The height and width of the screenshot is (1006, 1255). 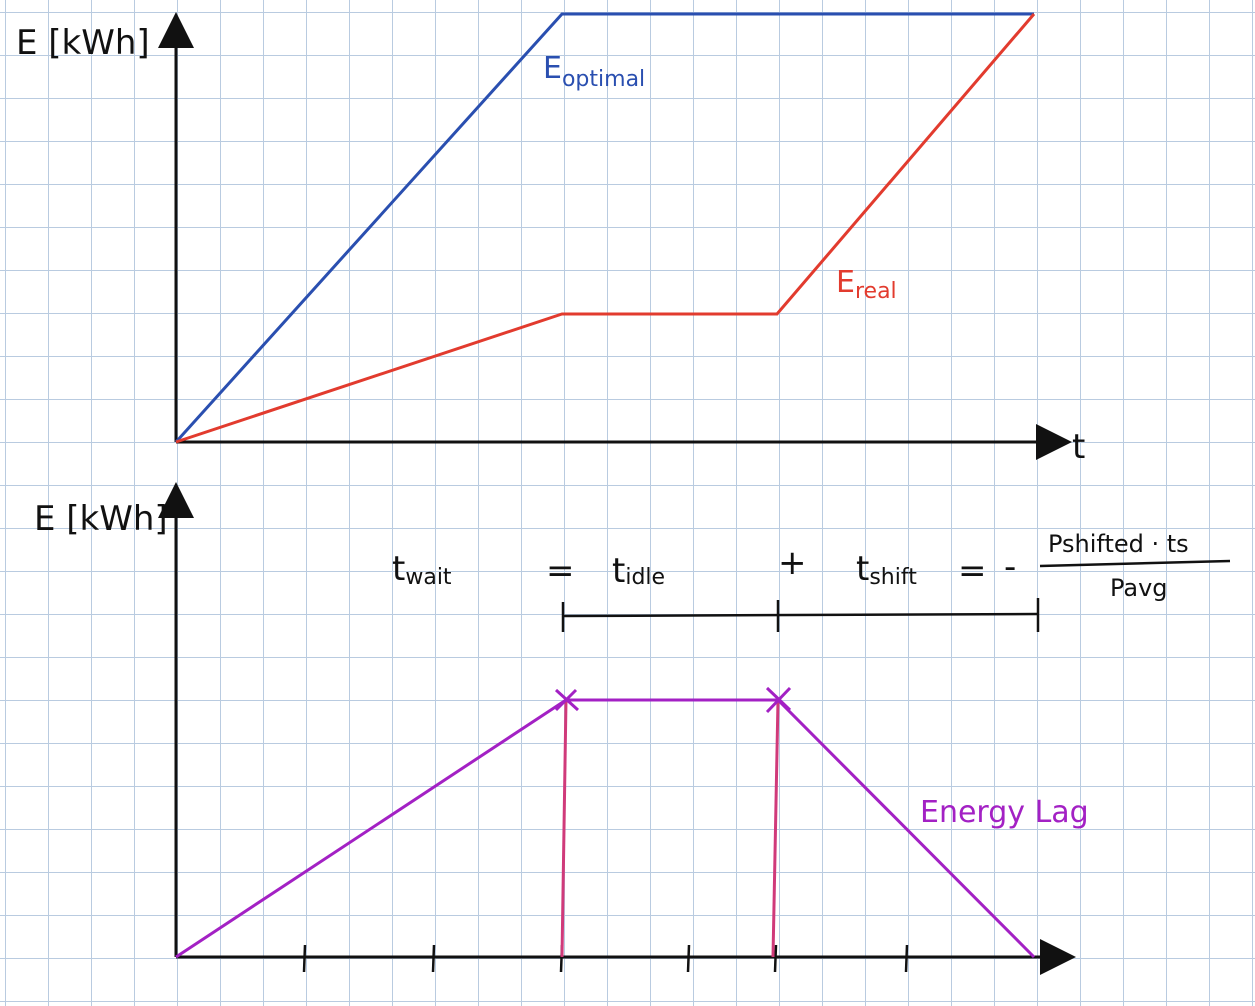 What do you see at coordinates (1139, 588) in the screenshot?
I see `fraction-denominator: Pavg` at bounding box center [1139, 588].